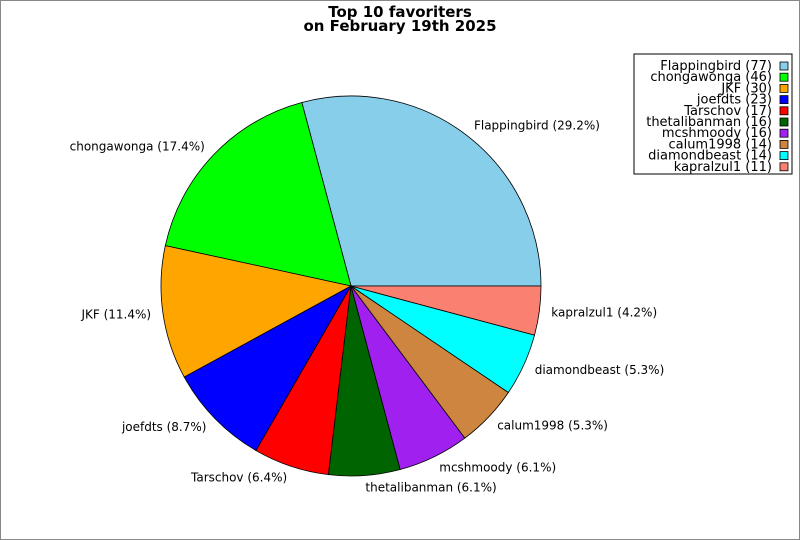 This screenshot has height=540, width=800. Describe the element at coordinates (723, 167) in the screenshot. I see `legend-entry: kapralzul1 (11)` at that location.